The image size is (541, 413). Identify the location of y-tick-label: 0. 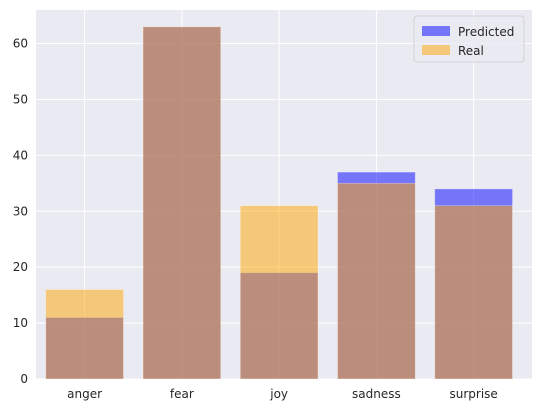
(24, 379).